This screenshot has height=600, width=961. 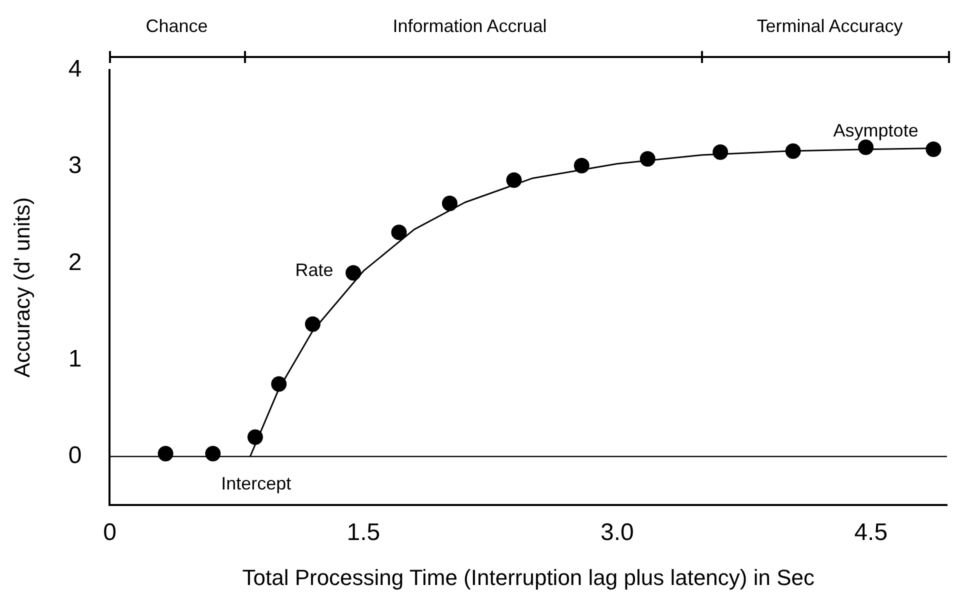 I want to click on y-axis-title: Accuracy (d' units), so click(x=21, y=287).